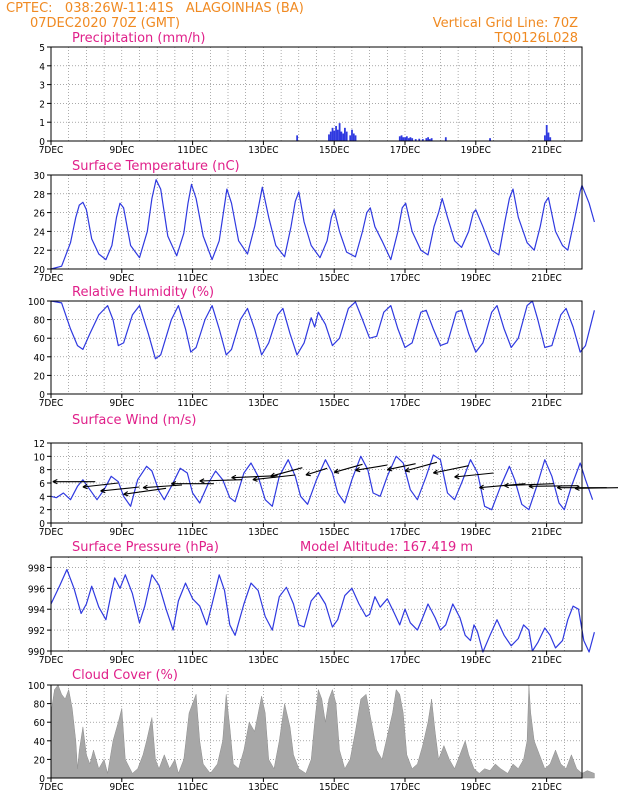  I want to click on wind-title: Surface Wind (m/s), so click(134, 420).